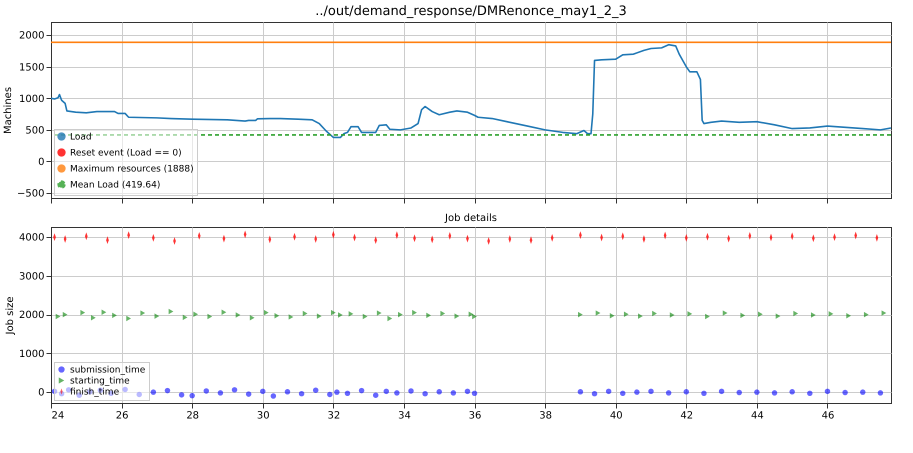 The image size is (913, 453). I want to click on y-tick-label: 0, so click(41, 393).